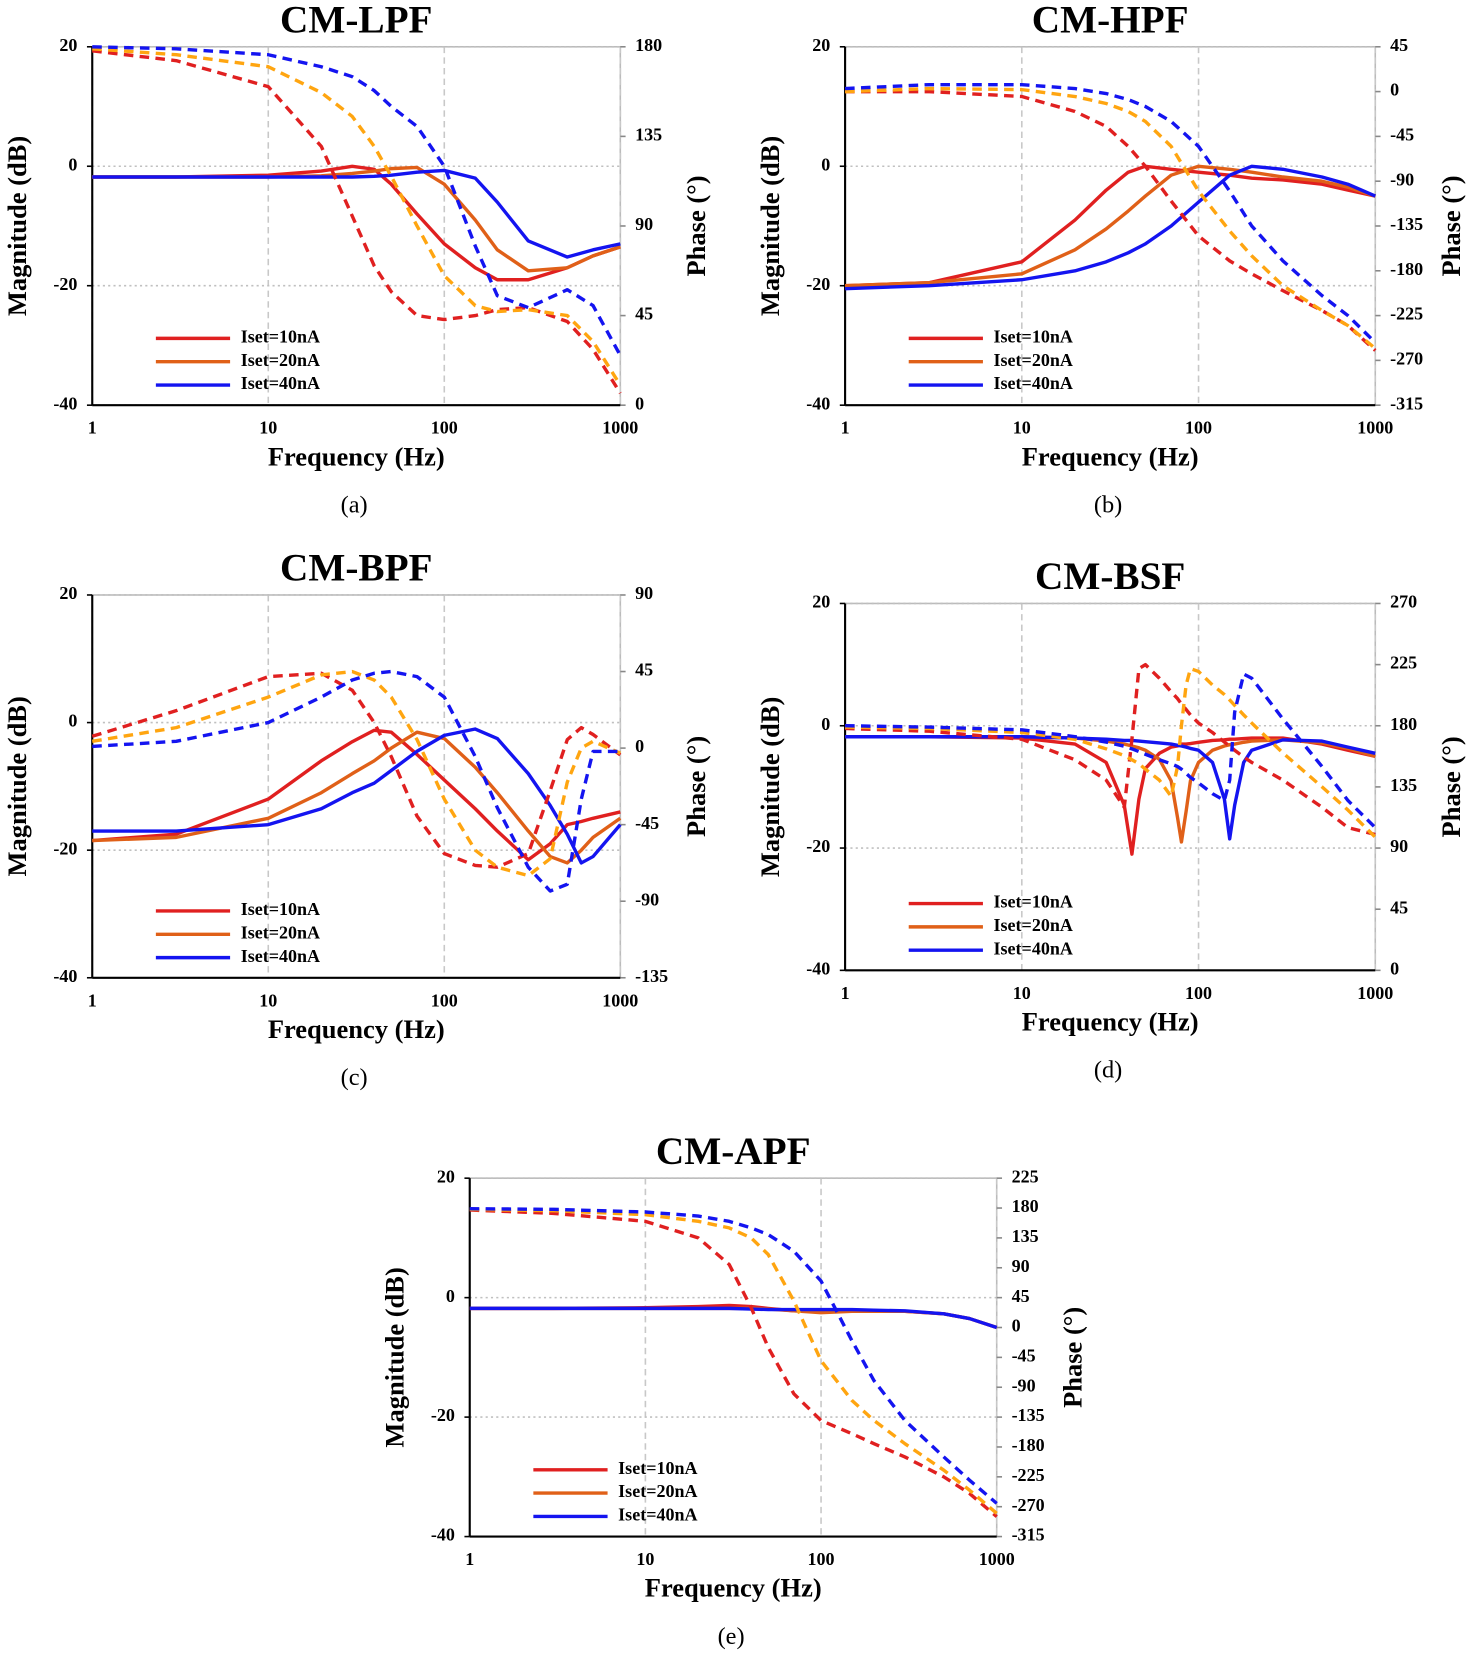  What do you see at coordinates (1198, 428) in the screenshot?
I see `x-tick-label: 100` at bounding box center [1198, 428].